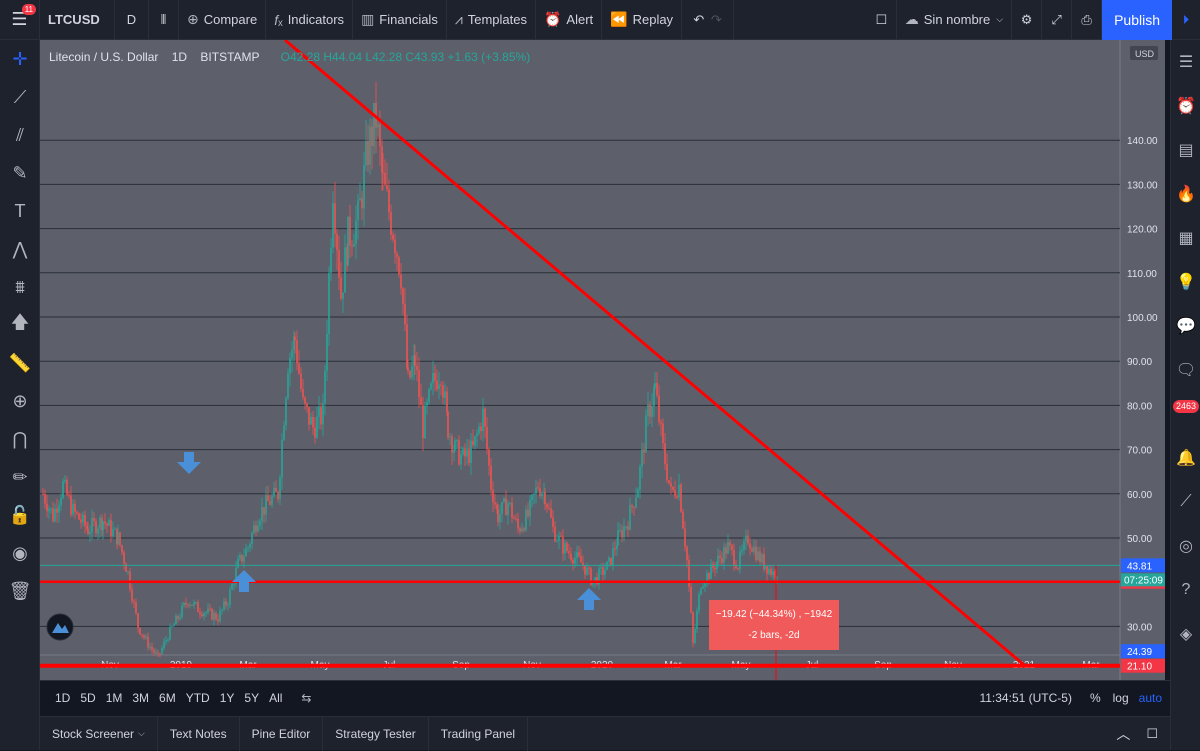 This screenshot has height=751, width=1200. What do you see at coordinates (20, 58) in the screenshot?
I see `crosshair-icon: ✛` at bounding box center [20, 58].